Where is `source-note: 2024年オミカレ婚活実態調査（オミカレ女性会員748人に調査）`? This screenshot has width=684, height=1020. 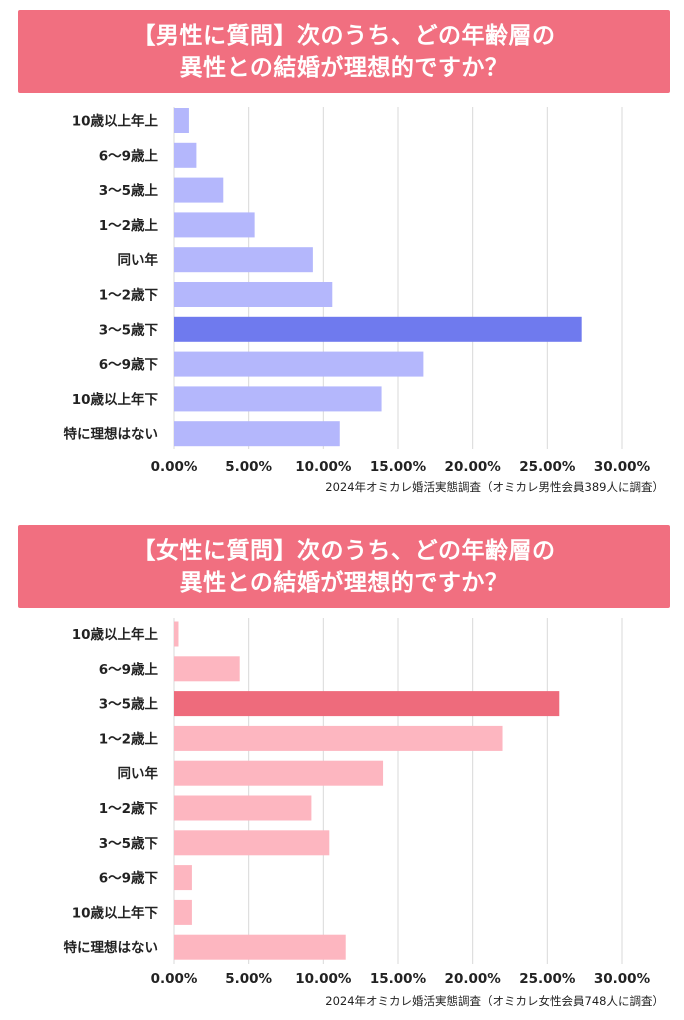
source-note: 2024年オミカレ婚活実態調査（オミカレ女性会員748人に調査） is located at coordinates (494, 1001).